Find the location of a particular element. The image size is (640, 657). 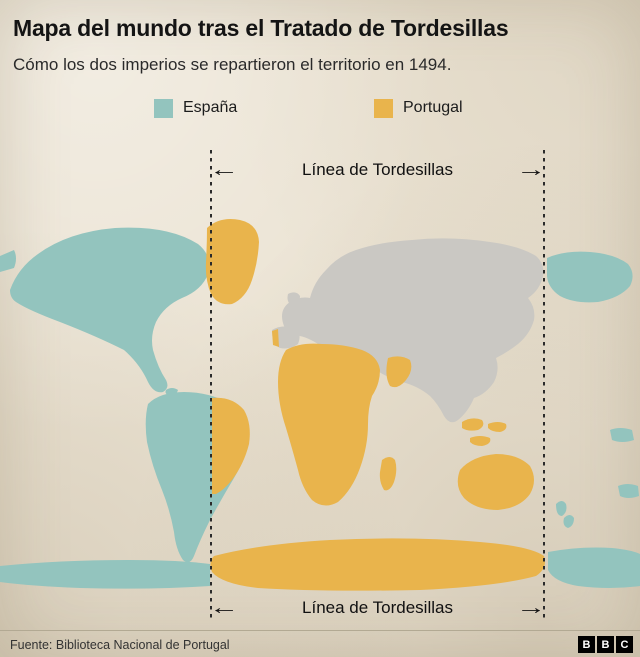

region-indonesia is located at coordinates (484, 432).